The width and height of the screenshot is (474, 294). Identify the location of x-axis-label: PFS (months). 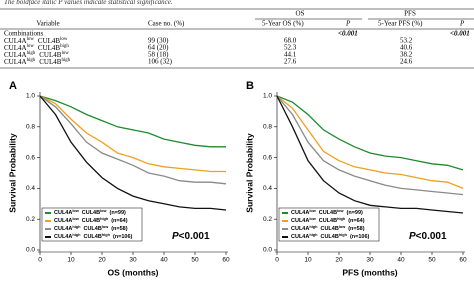
(369, 272).